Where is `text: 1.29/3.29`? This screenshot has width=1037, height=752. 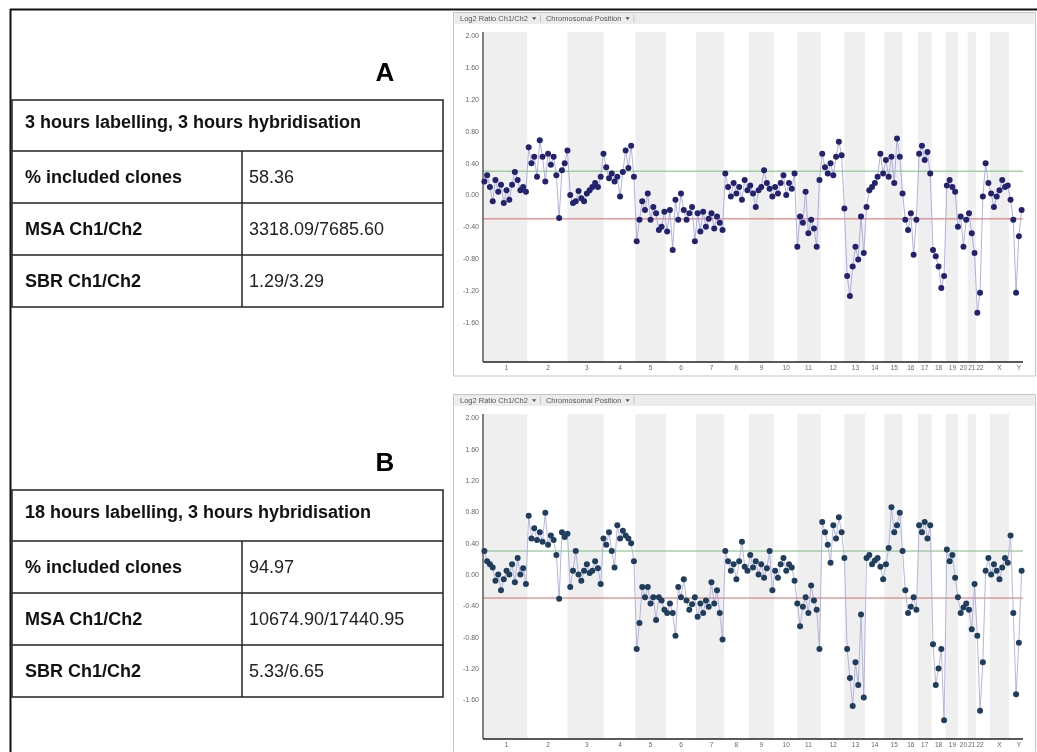 text: 1.29/3.29 is located at coordinates (287, 281).